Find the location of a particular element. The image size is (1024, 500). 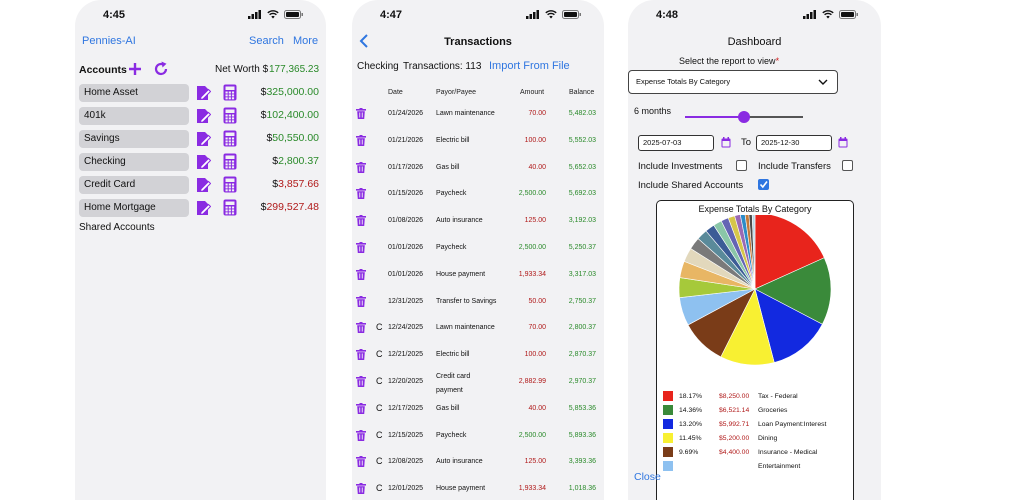

search-link: Search is located at coordinates (266, 41).